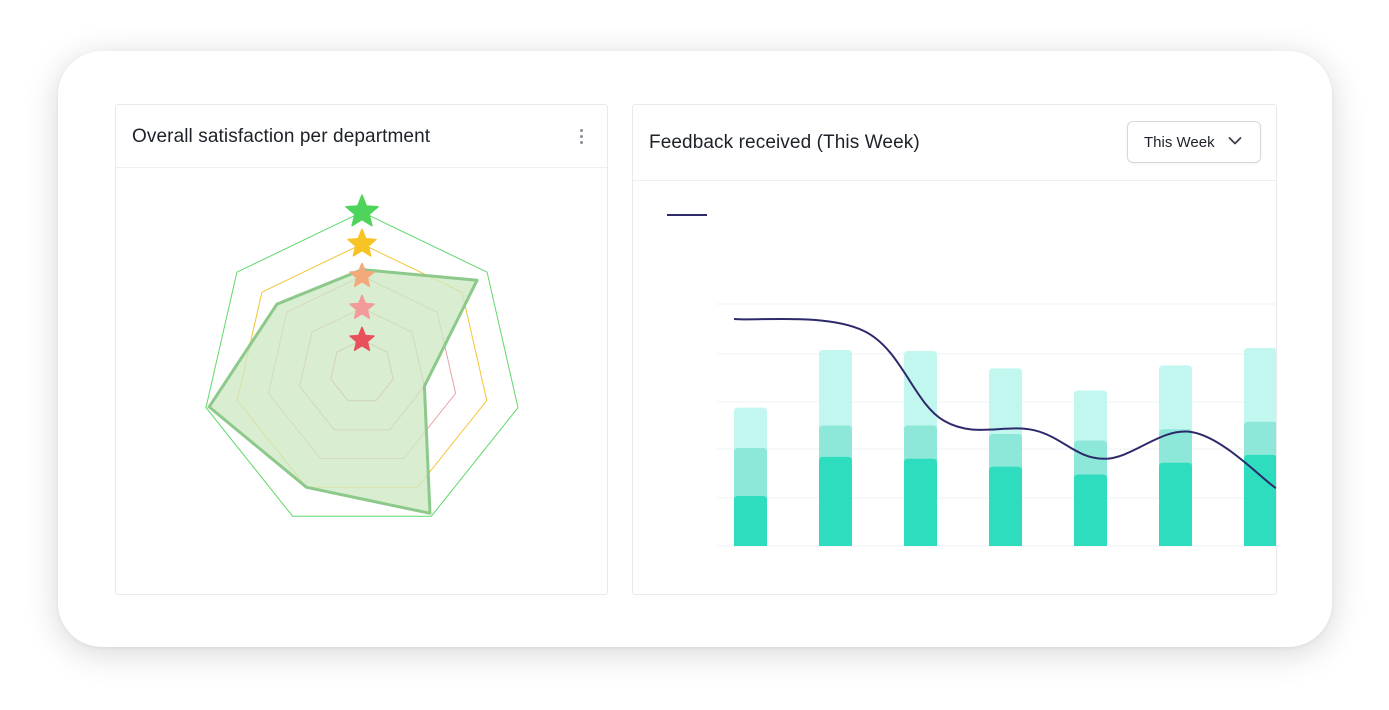  Describe the element at coordinates (784, 142) in the screenshot. I see `feedback-card-title: Feedback received (This Week)` at that location.